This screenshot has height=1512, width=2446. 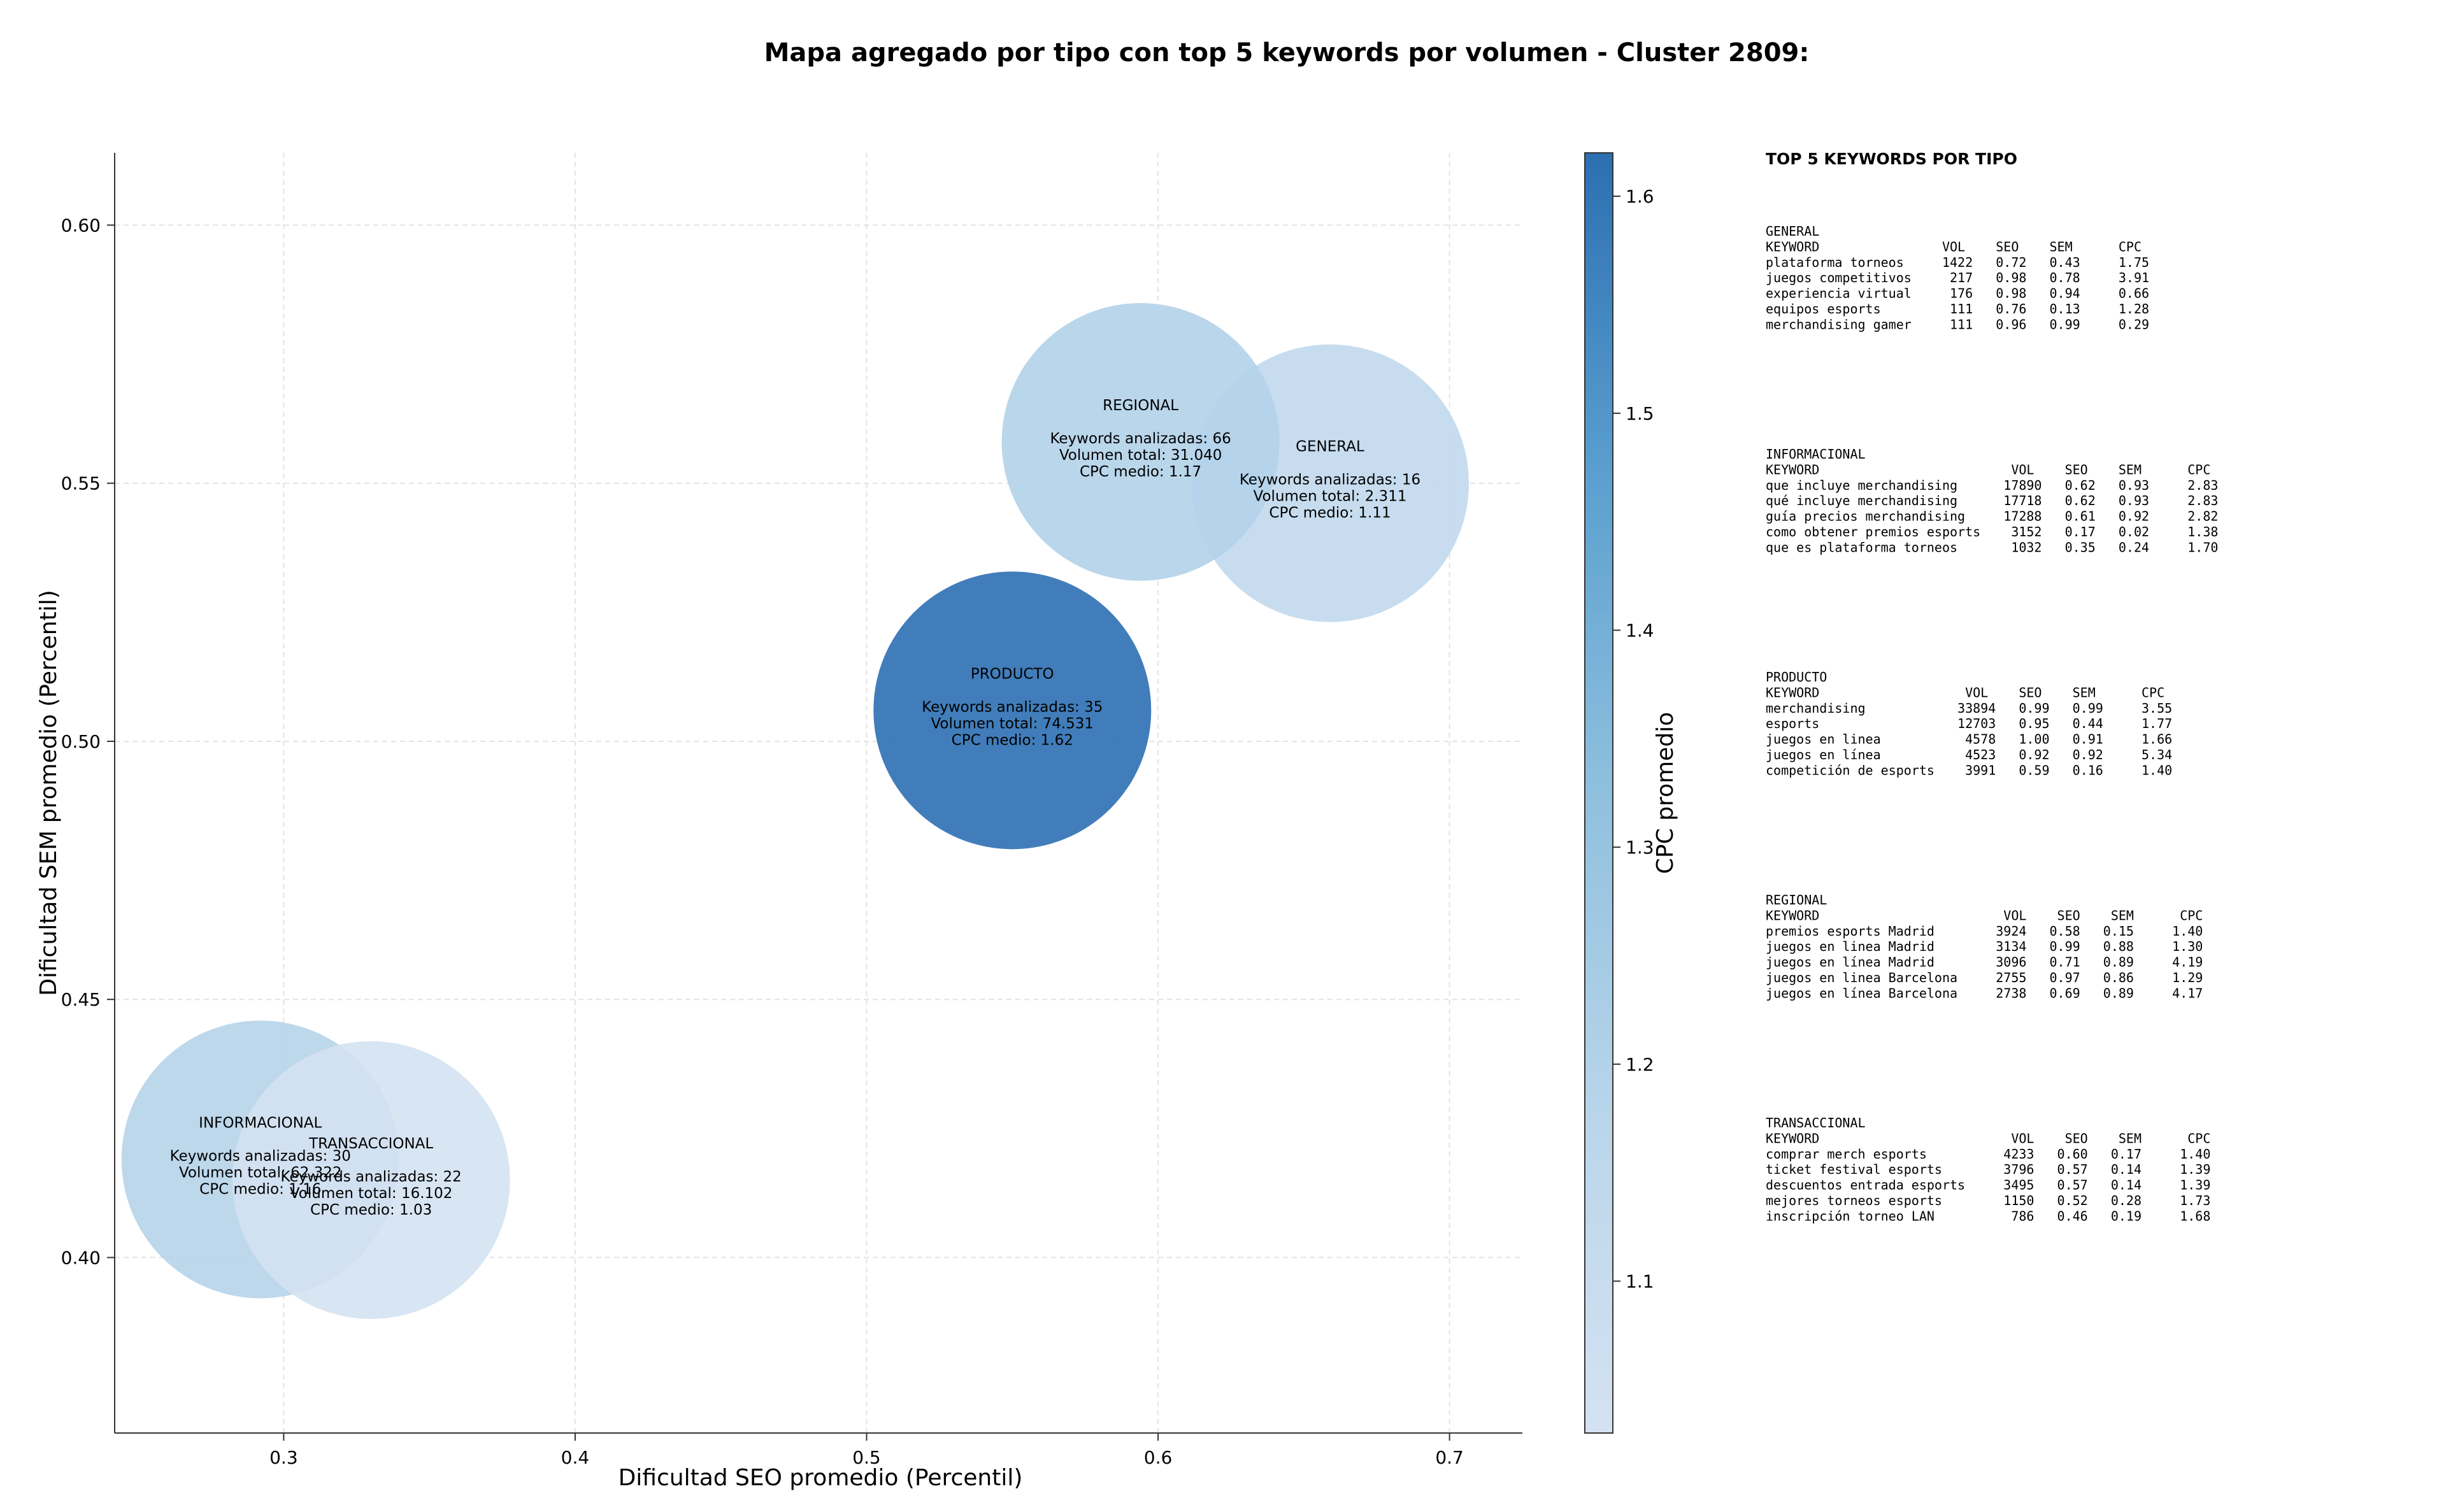 I want to click on colorbar-tick-label: 1.5, so click(x=1640, y=413).